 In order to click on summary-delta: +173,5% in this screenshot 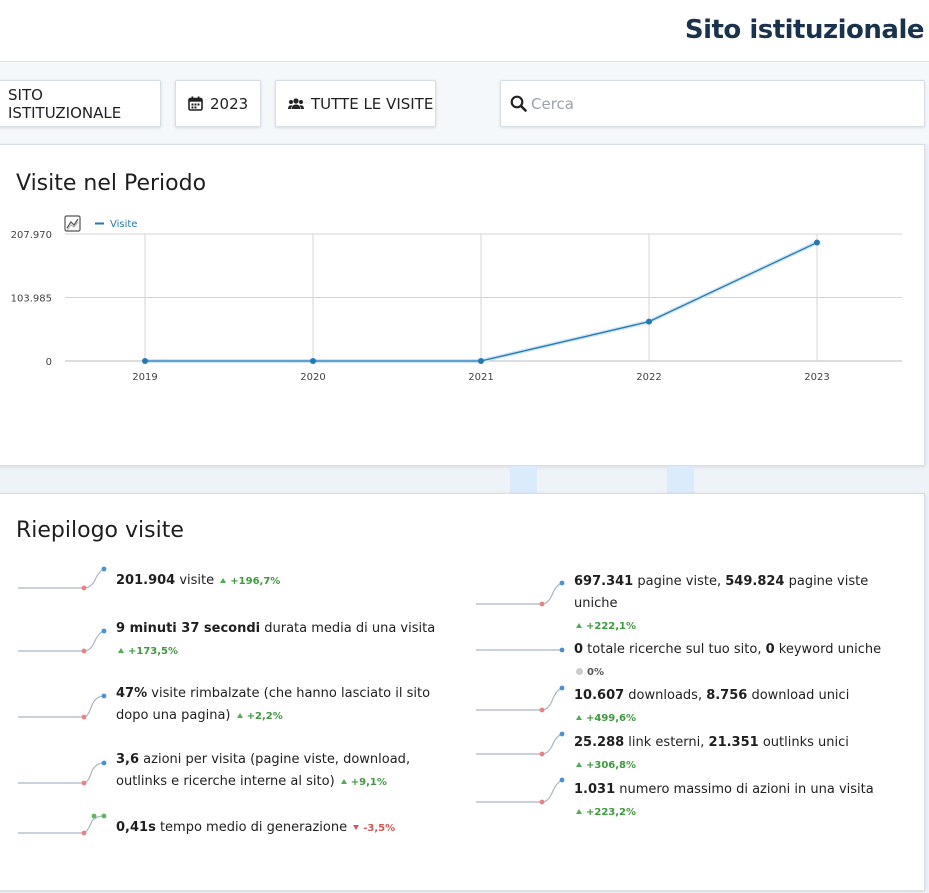, I will do `click(148, 651)`.